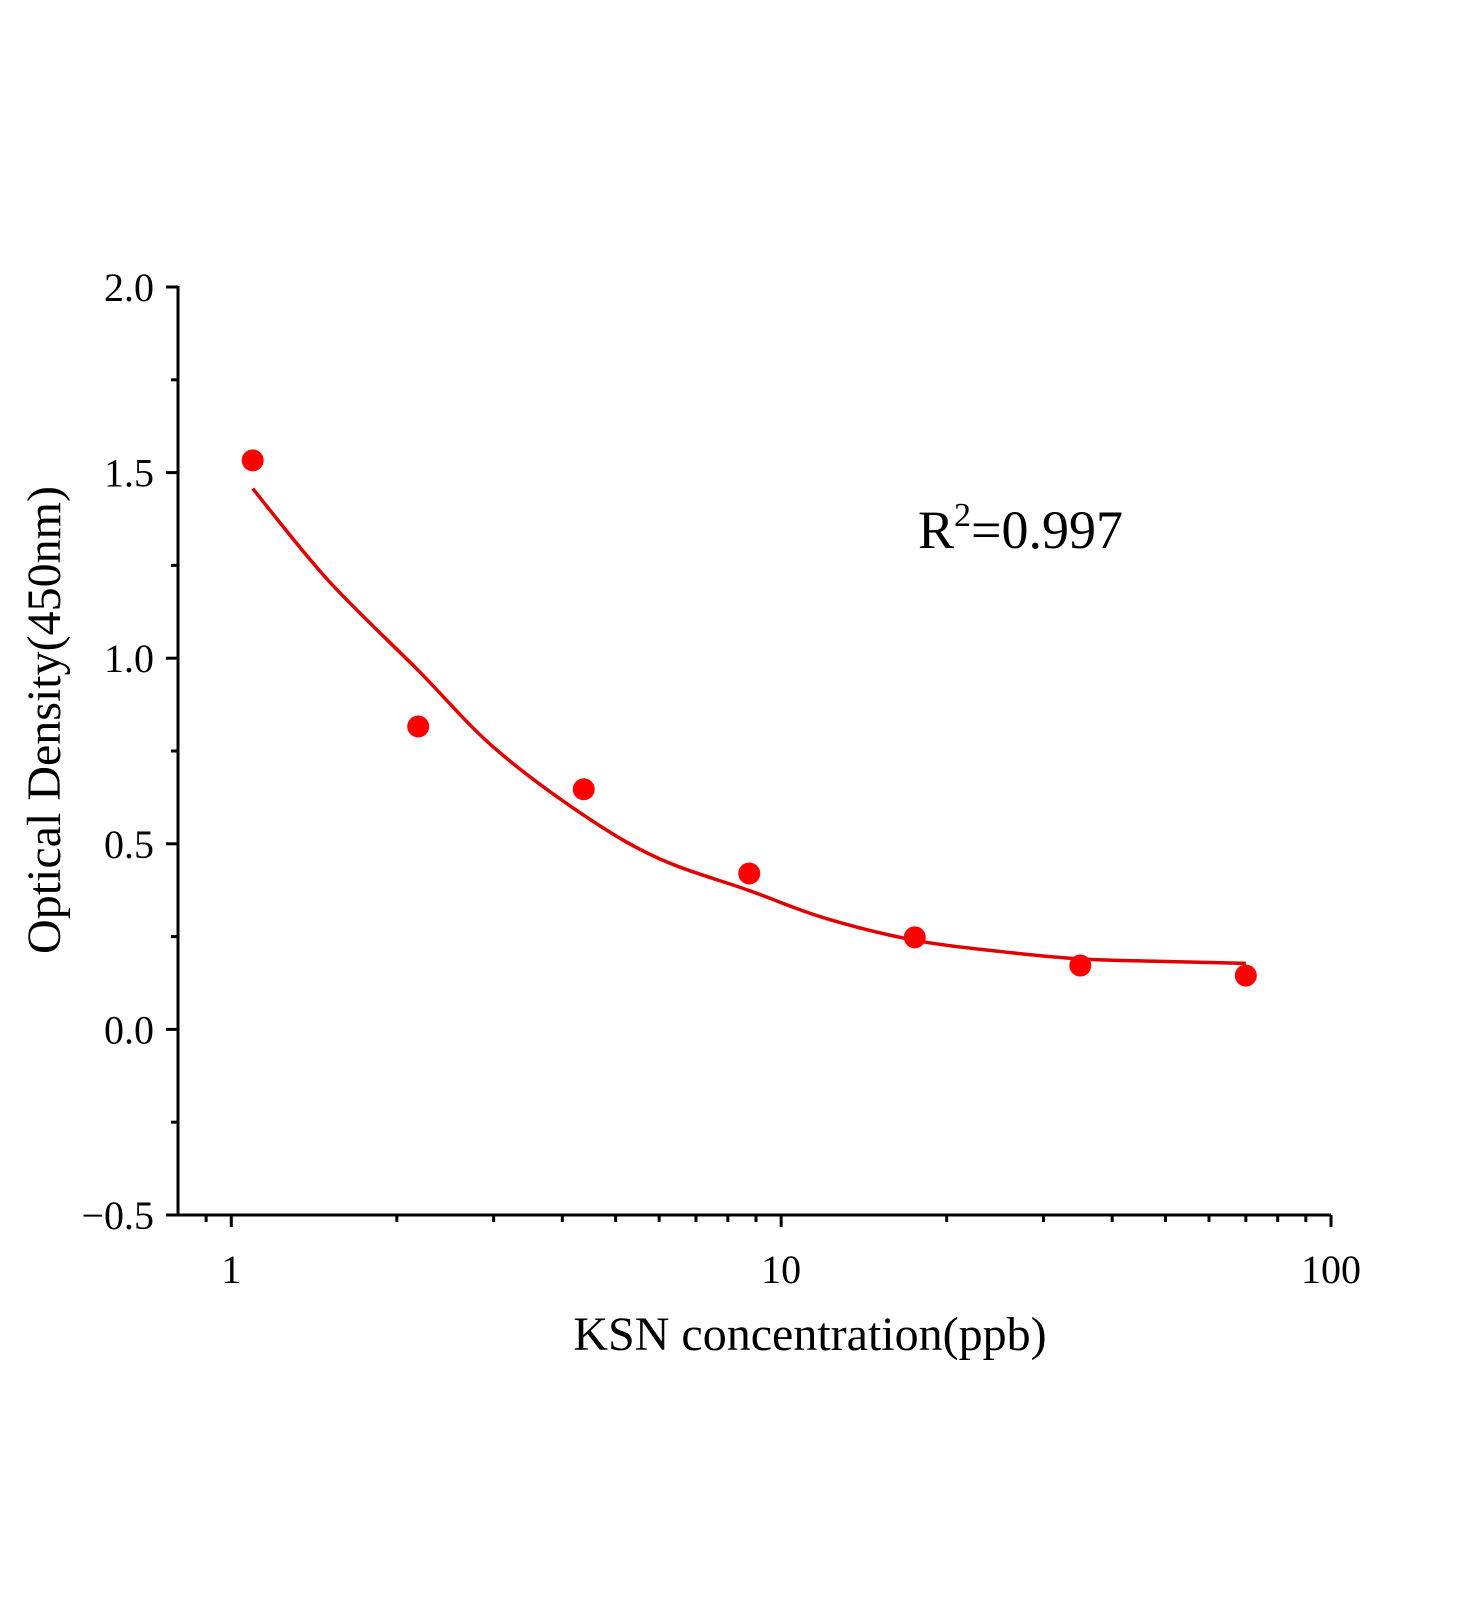  Describe the element at coordinates (129, 658) in the screenshot. I see `y-tick-label: 1.0` at that location.